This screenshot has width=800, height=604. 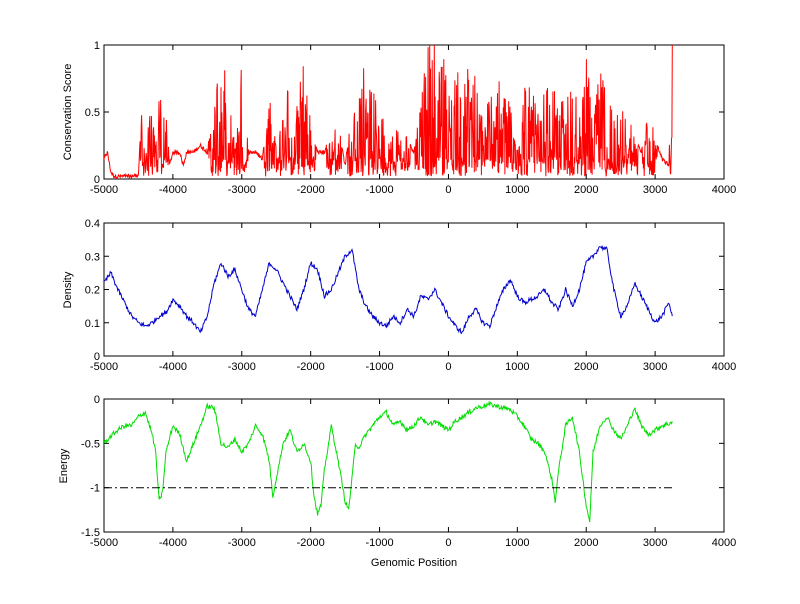 What do you see at coordinates (97, 400) in the screenshot?
I see `energy-ytick-label: 0` at bounding box center [97, 400].